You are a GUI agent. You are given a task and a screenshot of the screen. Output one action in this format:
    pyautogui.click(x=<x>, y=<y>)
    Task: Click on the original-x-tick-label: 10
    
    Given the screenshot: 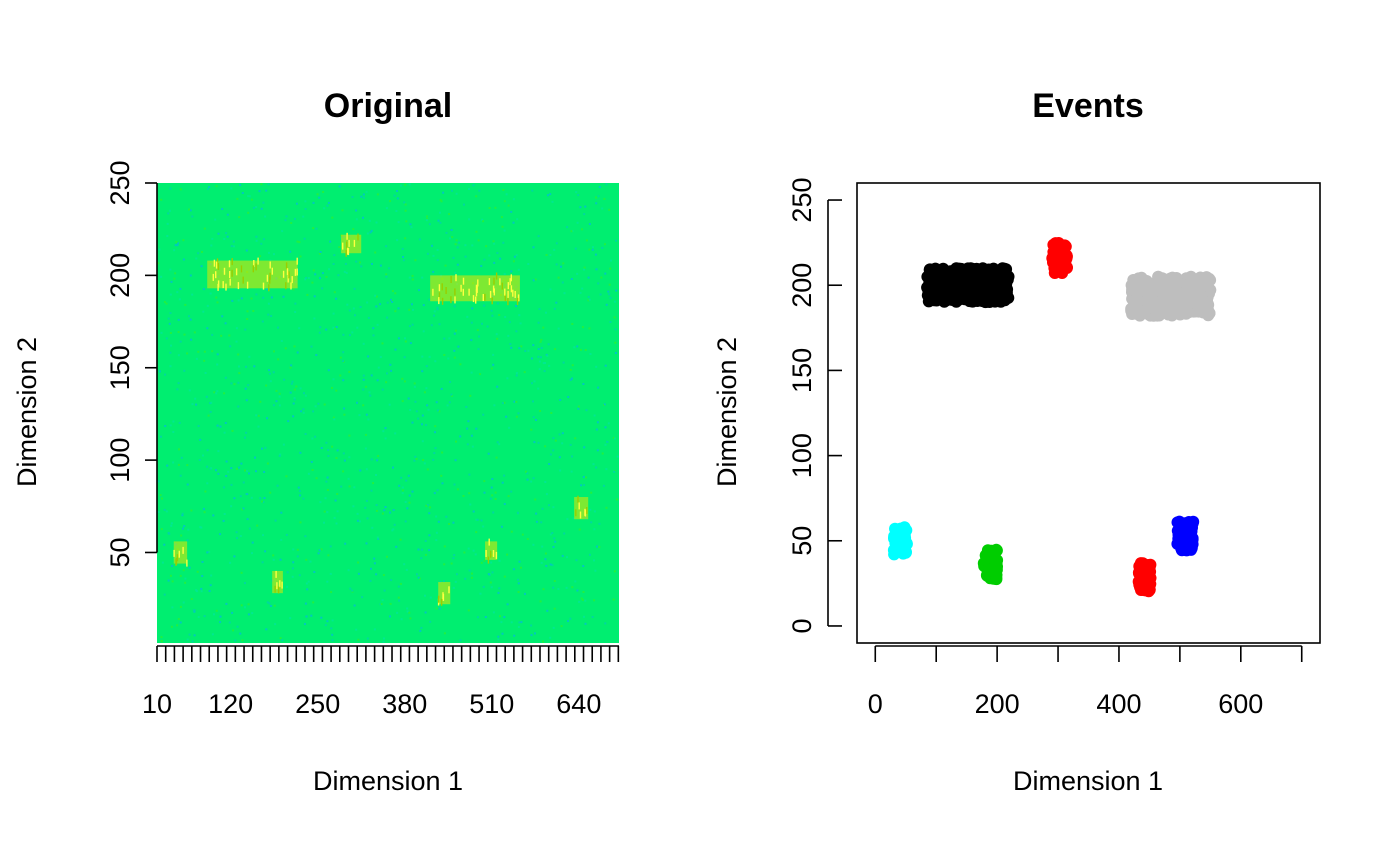 What is the action you would take?
    pyautogui.click(x=157, y=704)
    